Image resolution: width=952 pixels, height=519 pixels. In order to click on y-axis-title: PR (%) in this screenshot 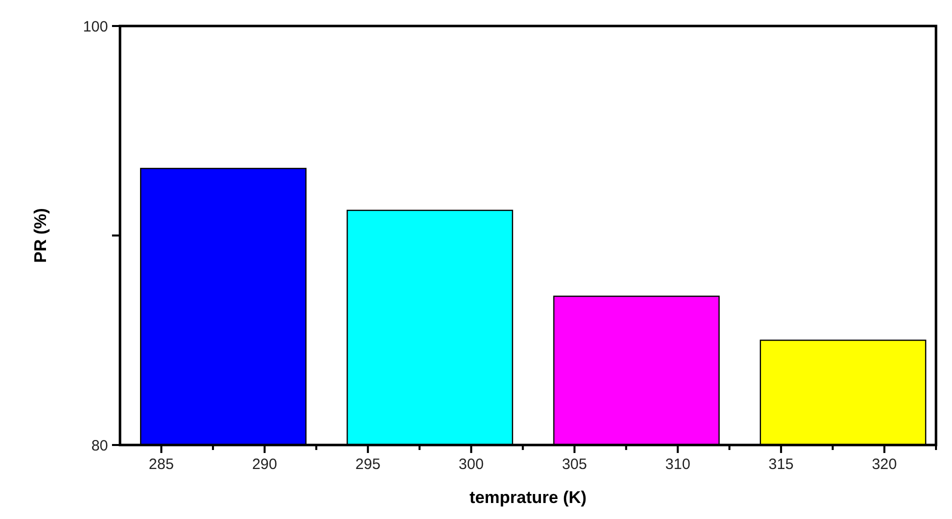, I will do `click(40, 235)`.